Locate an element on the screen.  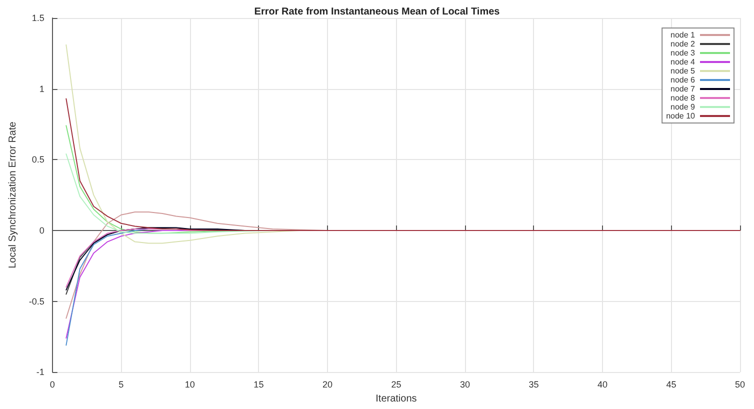
legend-label: node 7 is located at coordinates (683, 89).